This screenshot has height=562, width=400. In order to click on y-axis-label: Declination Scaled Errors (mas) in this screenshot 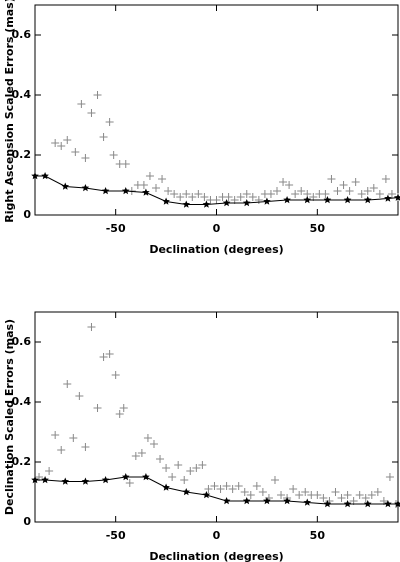, I will do `click(9, 417)`.